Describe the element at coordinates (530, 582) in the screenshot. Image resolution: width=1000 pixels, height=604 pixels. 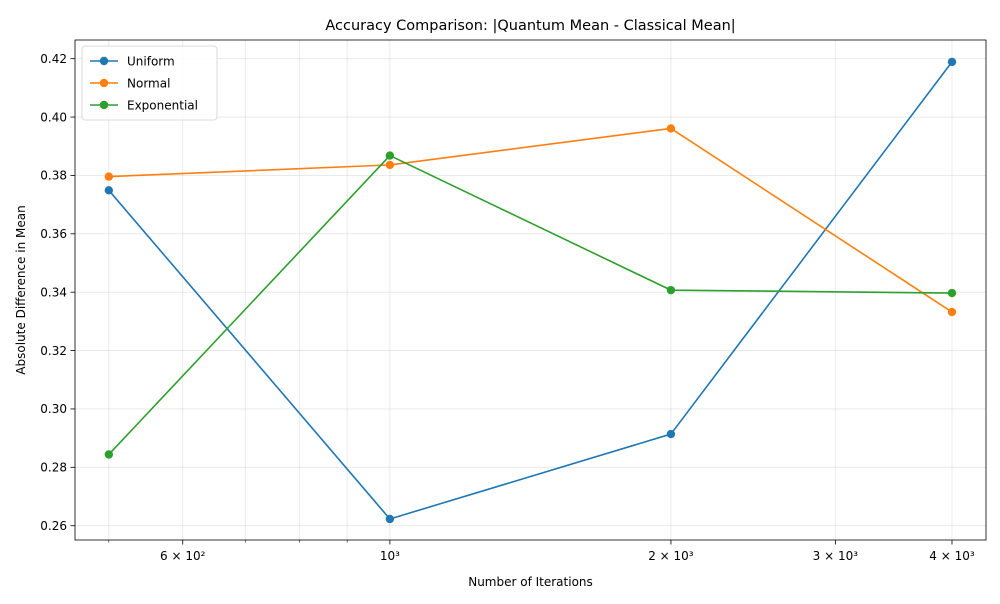
I see `x-axis-label: Number of Iterations` at that location.